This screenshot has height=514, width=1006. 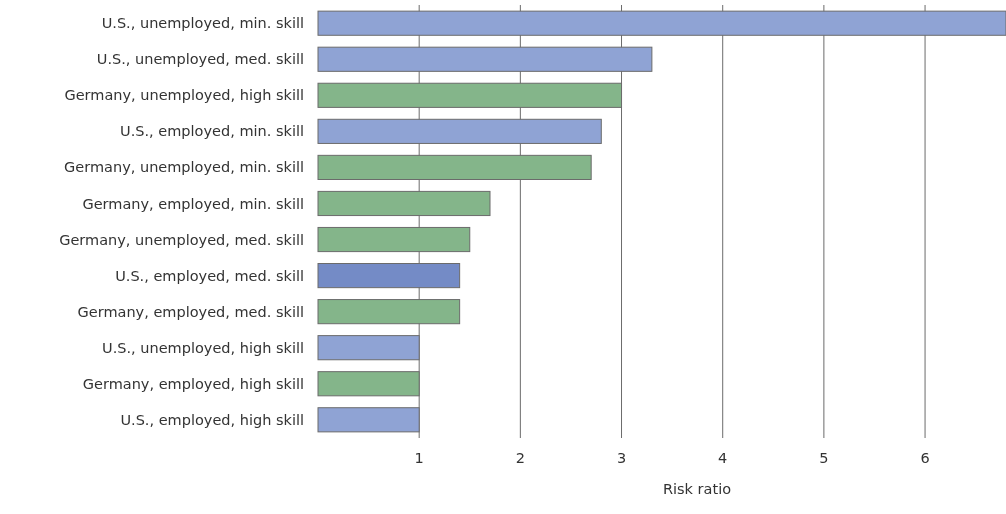 I want to click on y-tick-label: U.S., employed, high skill, so click(x=212, y=419).